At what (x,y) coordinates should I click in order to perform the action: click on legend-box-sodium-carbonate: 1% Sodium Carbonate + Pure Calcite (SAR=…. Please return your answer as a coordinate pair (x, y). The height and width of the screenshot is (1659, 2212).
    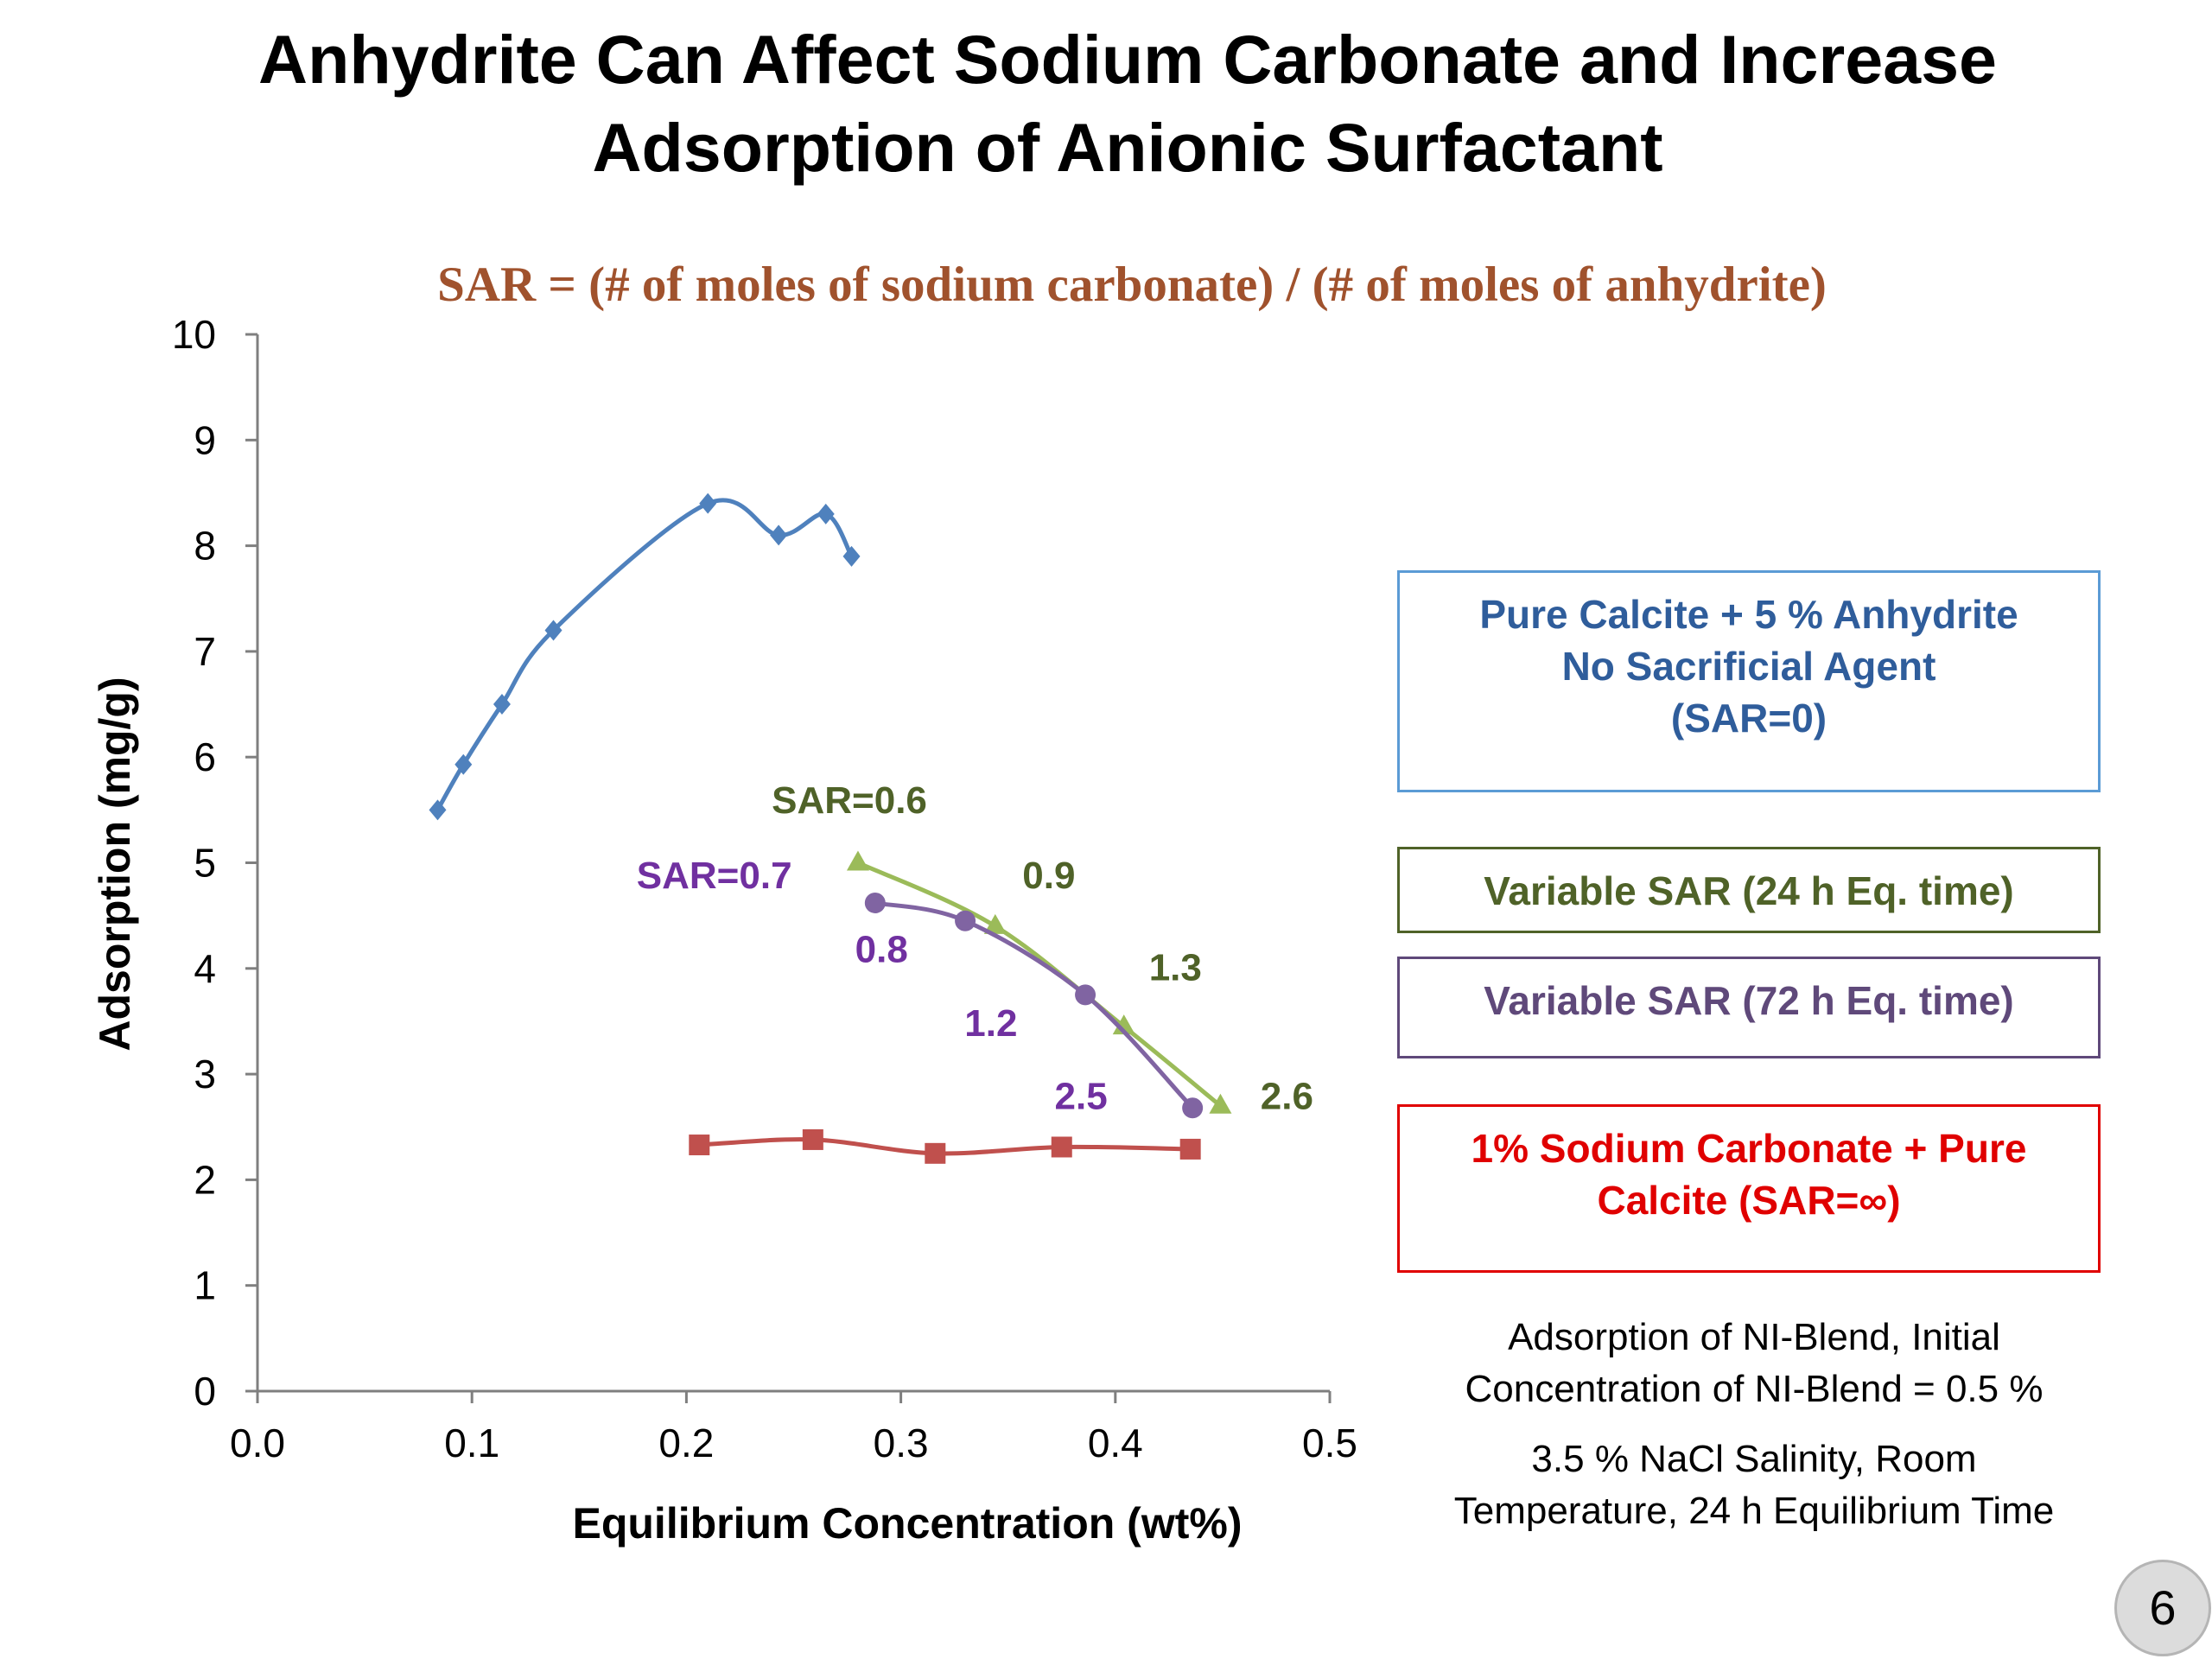
    Looking at the image, I should click on (1749, 1188).